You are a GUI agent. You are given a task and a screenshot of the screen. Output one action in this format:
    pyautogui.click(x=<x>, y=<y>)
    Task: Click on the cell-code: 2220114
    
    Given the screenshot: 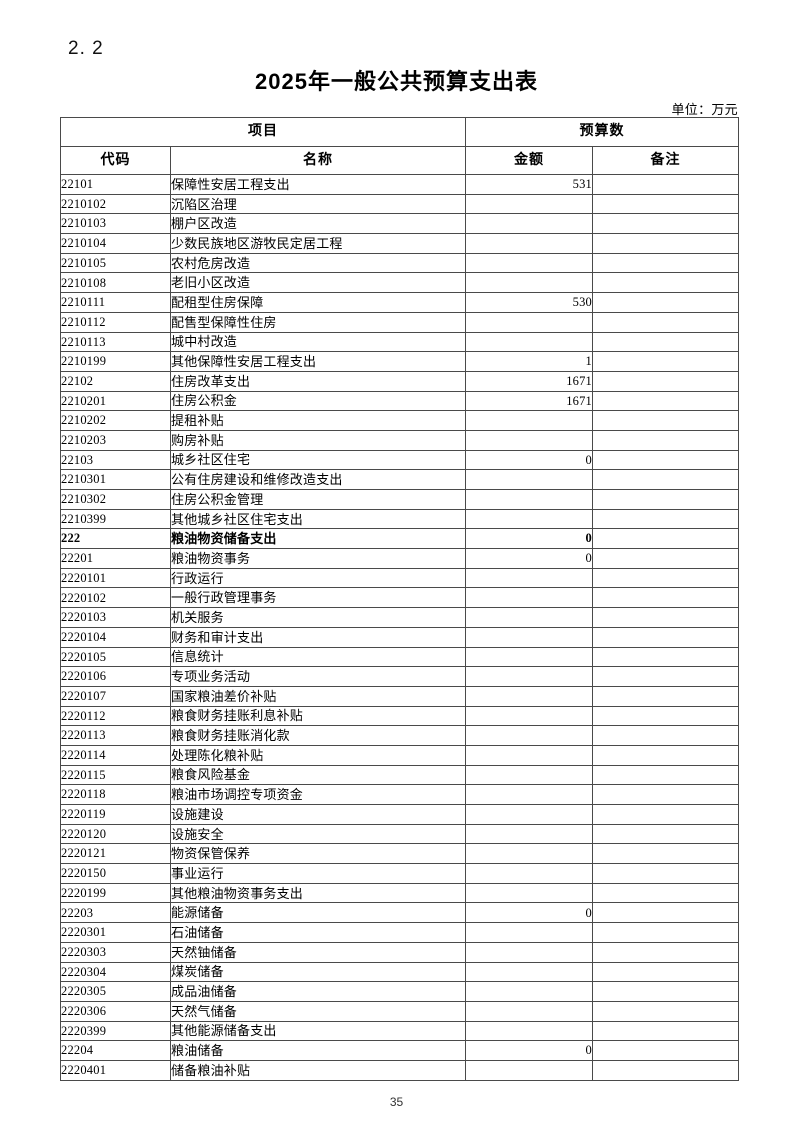 What is the action you would take?
    pyautogui.click(x=115, y=755)
    